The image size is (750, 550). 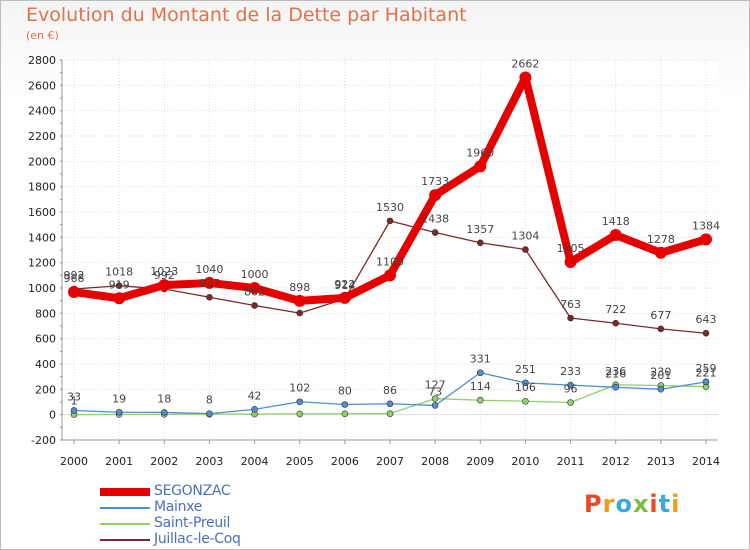 I want to click on data-label: 33, so click(x=74, y=396).